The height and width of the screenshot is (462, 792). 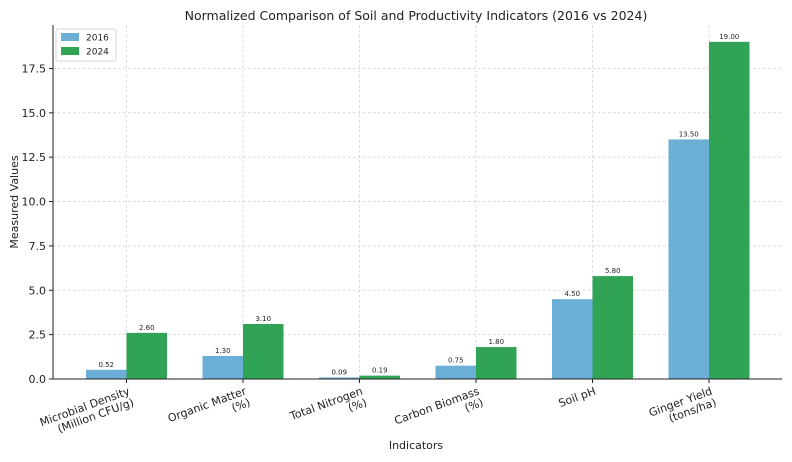 What do you see at coordinates (439, 412) in the screenshot?
I see `x-tick-label: Carbon Biomass(%)` at bounding box center [439, 412].